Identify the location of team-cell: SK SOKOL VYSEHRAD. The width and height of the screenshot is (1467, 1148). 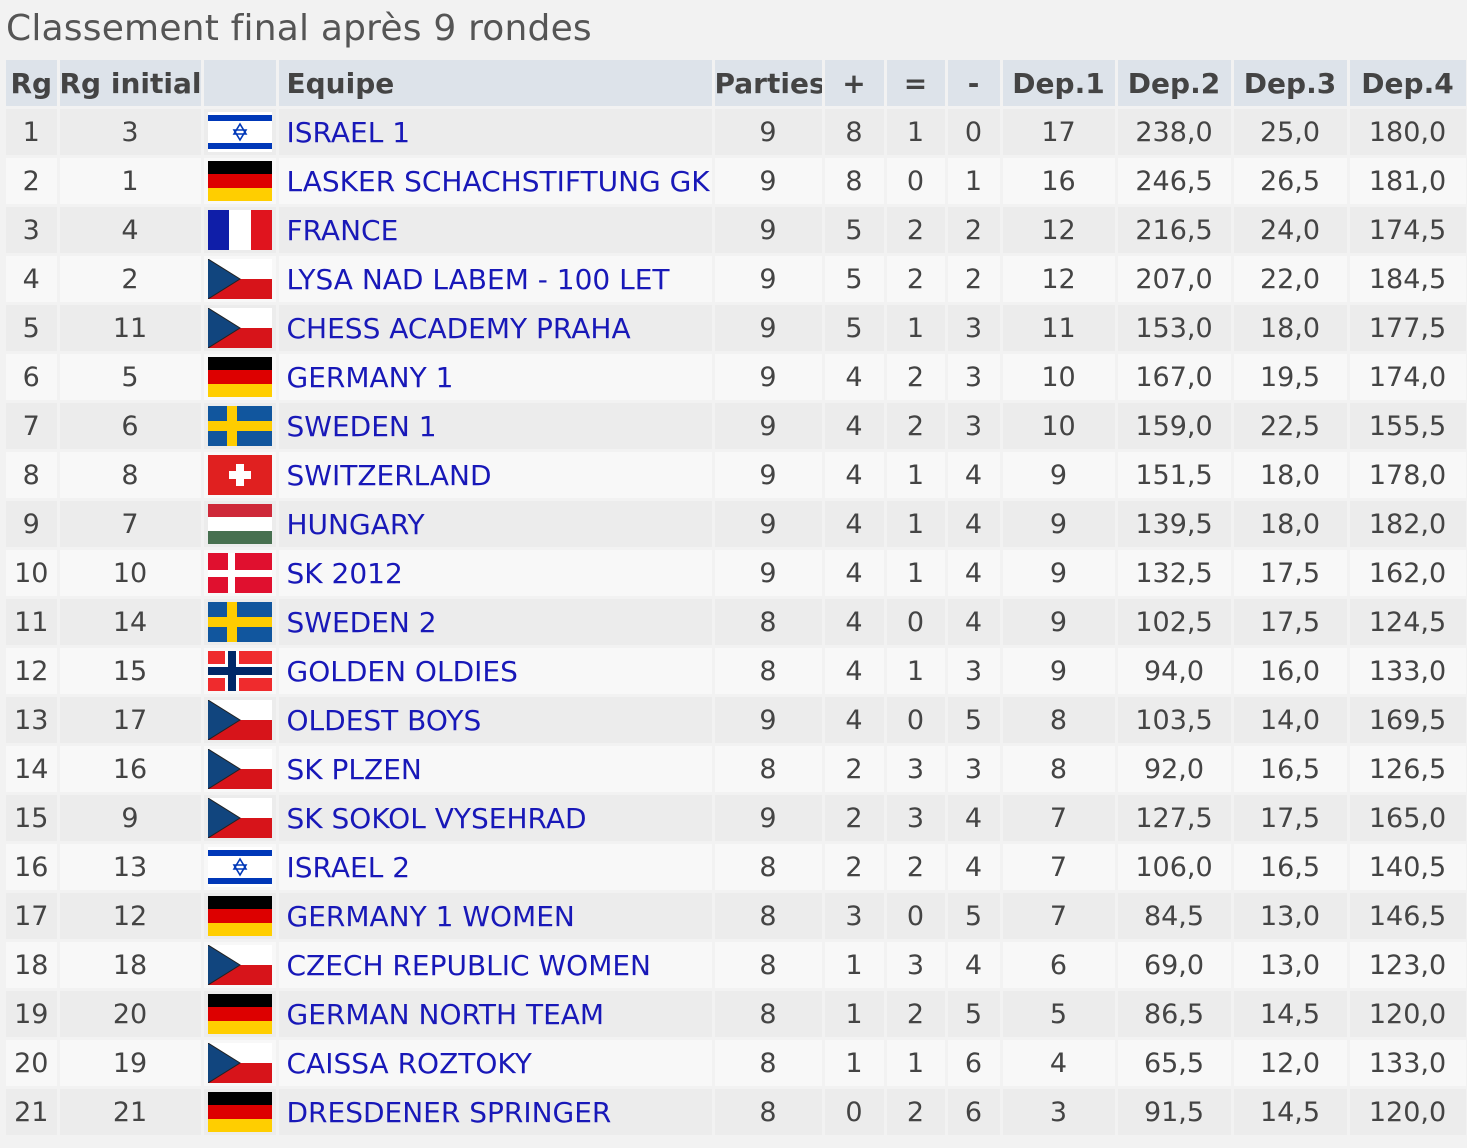
(496, 818).